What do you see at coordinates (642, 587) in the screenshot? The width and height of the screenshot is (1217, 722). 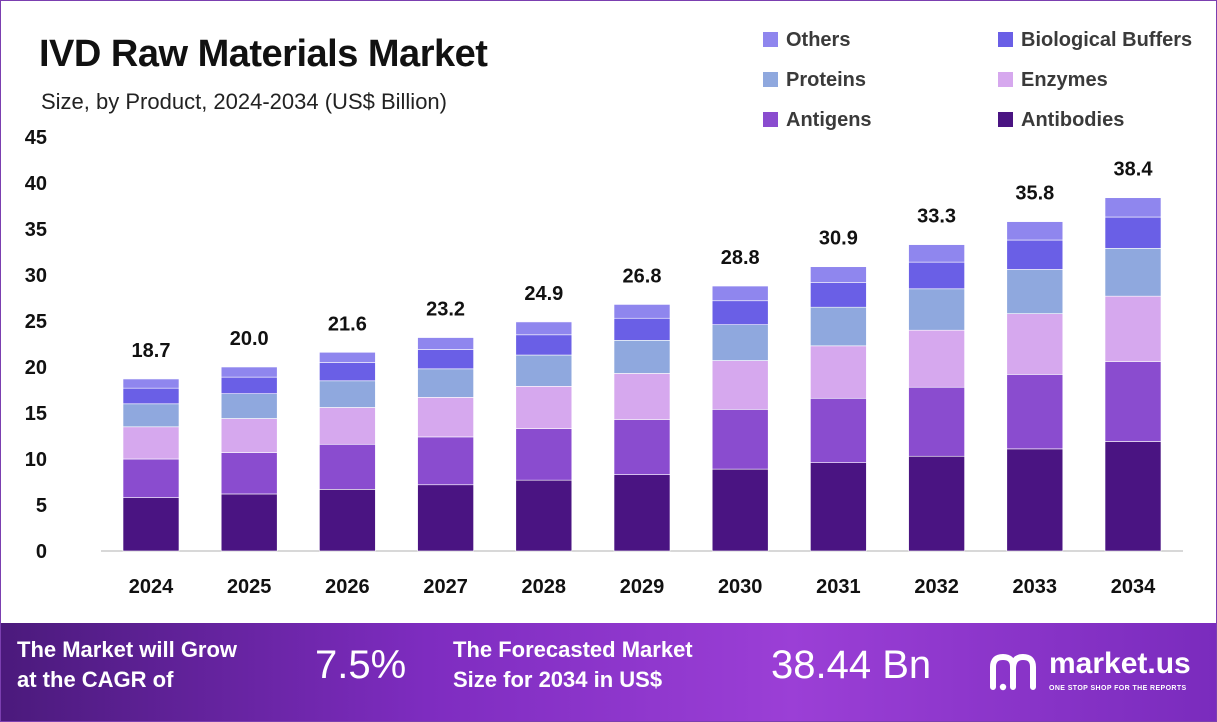 I see `x-tick-label: 2029` at bounding box center [642, 587].